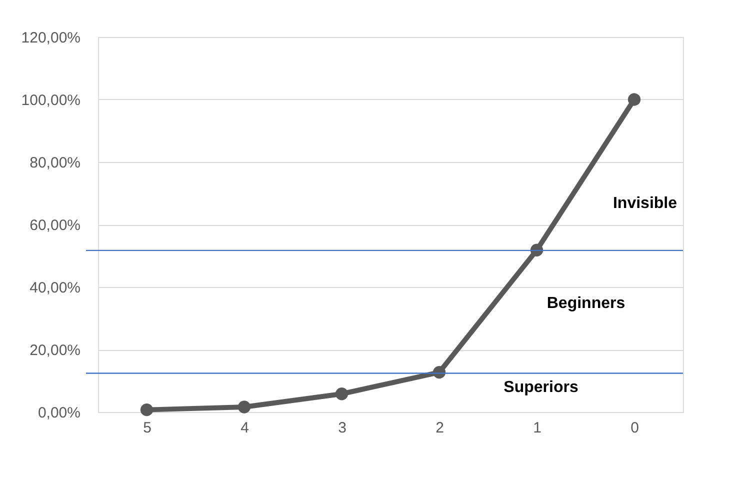 The width and height of the screenshot is (730, 478). What do you see at coordinates (645, 203) in the screenshot?
I see `annotation: Invisible` at bounding box center [645, 203].